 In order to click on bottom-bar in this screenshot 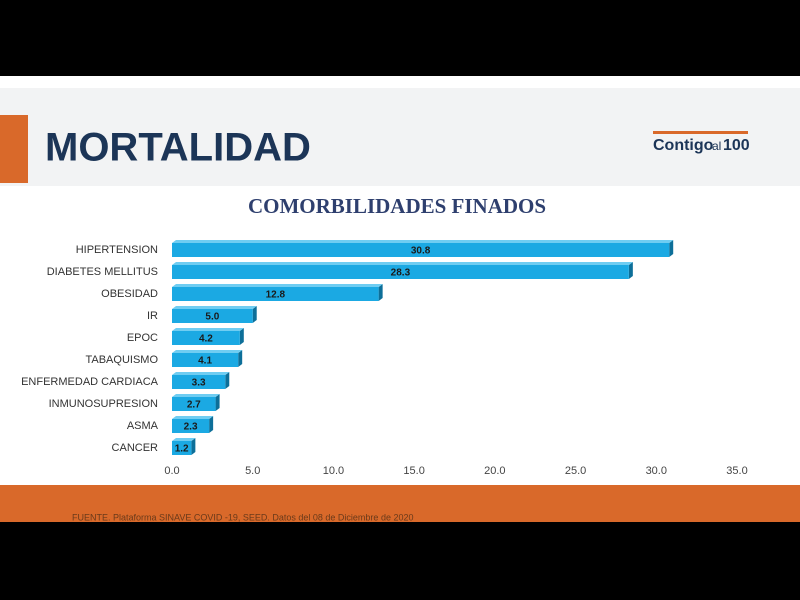, I will do `click(400, 561)`.